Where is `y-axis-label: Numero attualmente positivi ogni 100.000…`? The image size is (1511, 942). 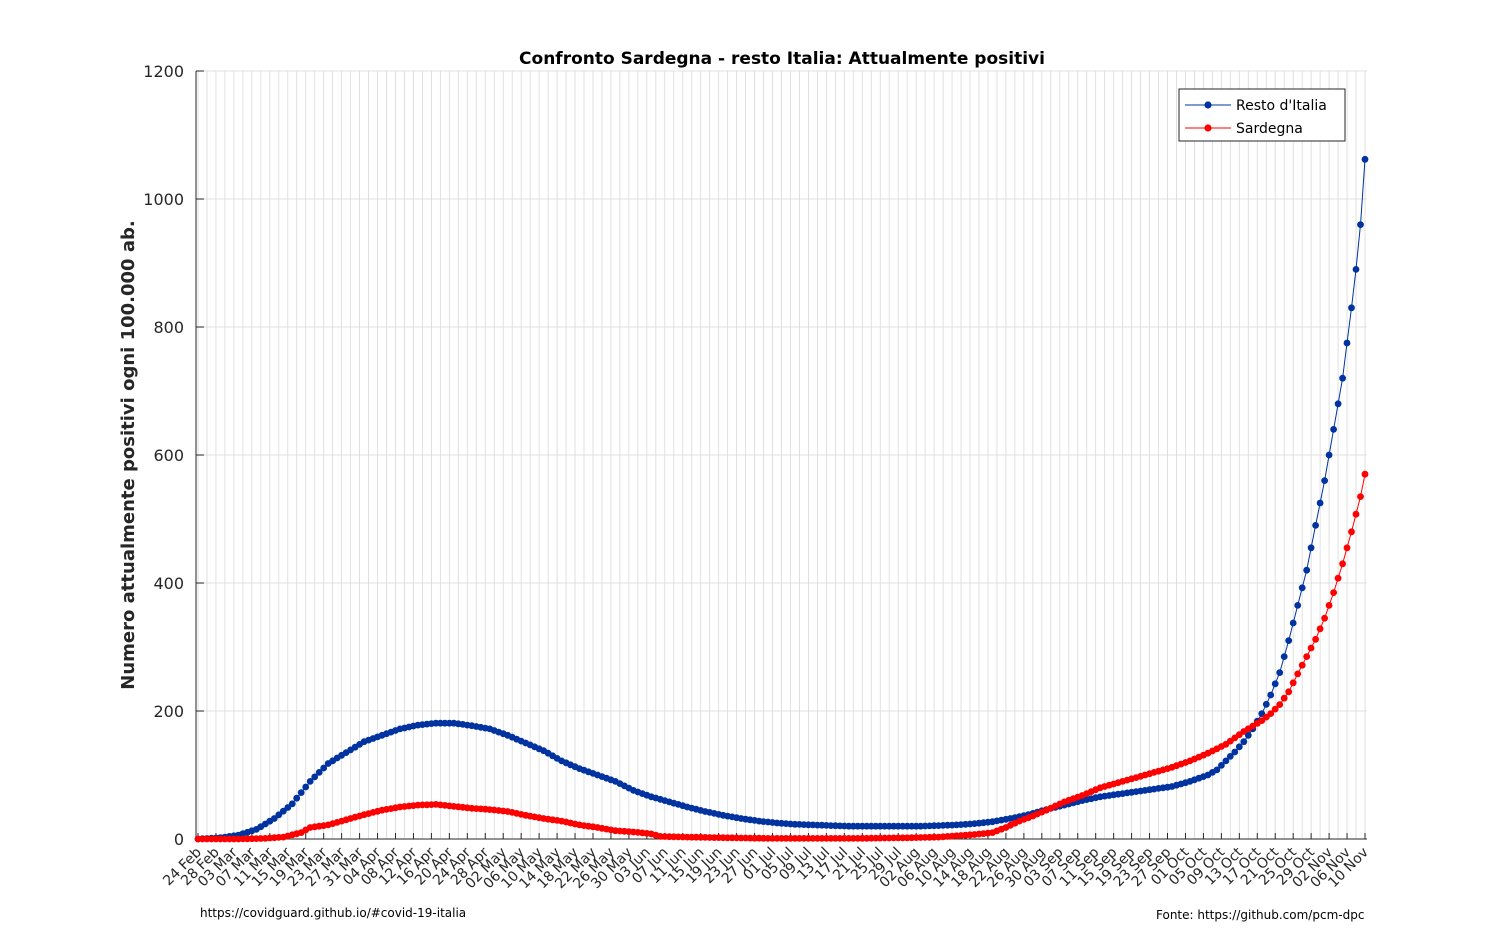 y-axis-label: Numero attualmente positivi ogni 100.000… is located at coordinates (128, 454).